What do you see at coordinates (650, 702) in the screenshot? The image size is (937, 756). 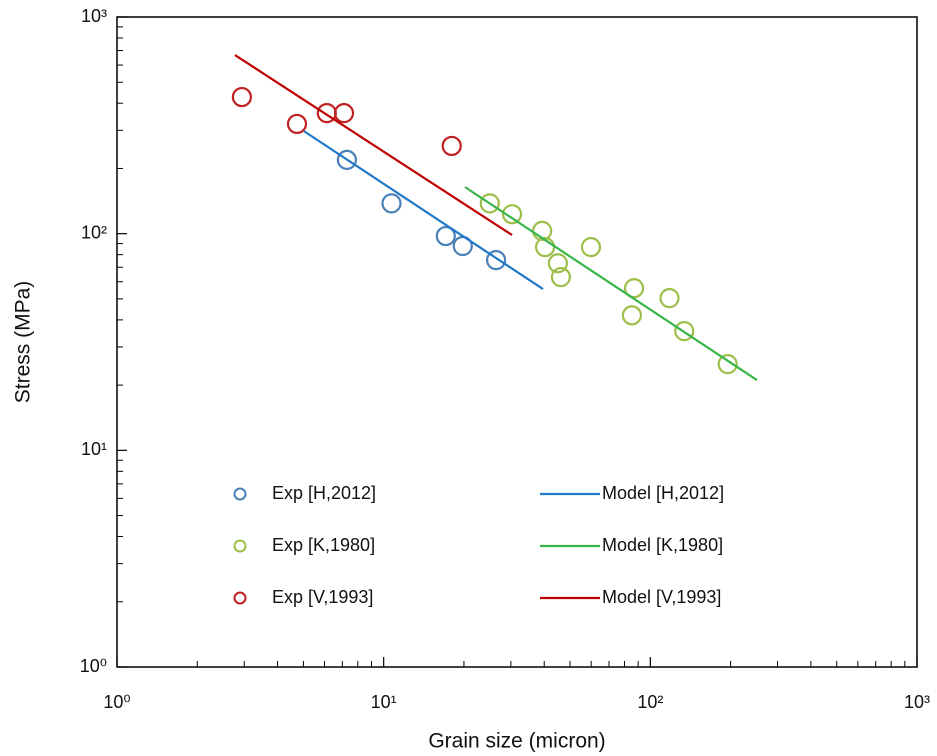 I see `x-tick-label: 10²` at bounding box center [650, 702].